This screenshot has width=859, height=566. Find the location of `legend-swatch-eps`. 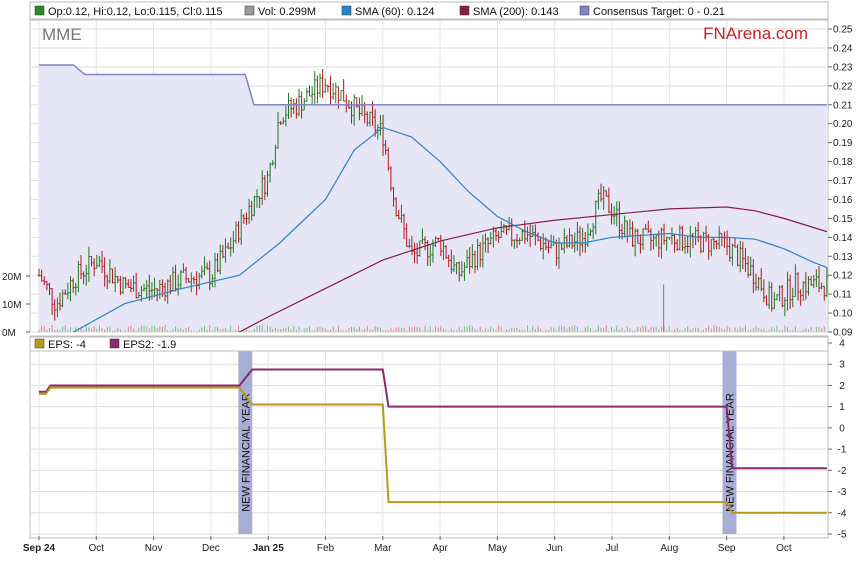

legend-swatch-eps is located at coordinates (39, 343).